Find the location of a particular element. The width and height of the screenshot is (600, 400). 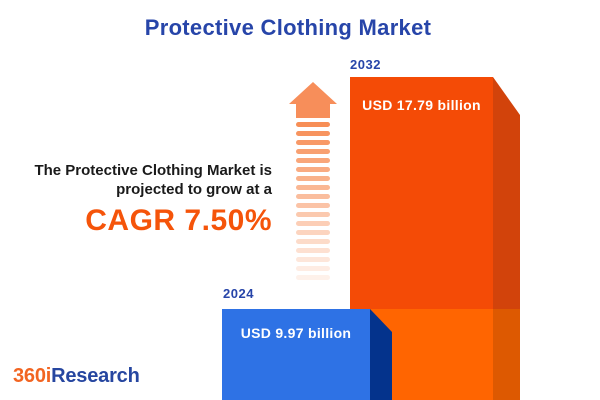

bar-2032-year-label: 2032 is located at coordinates (365, 64).